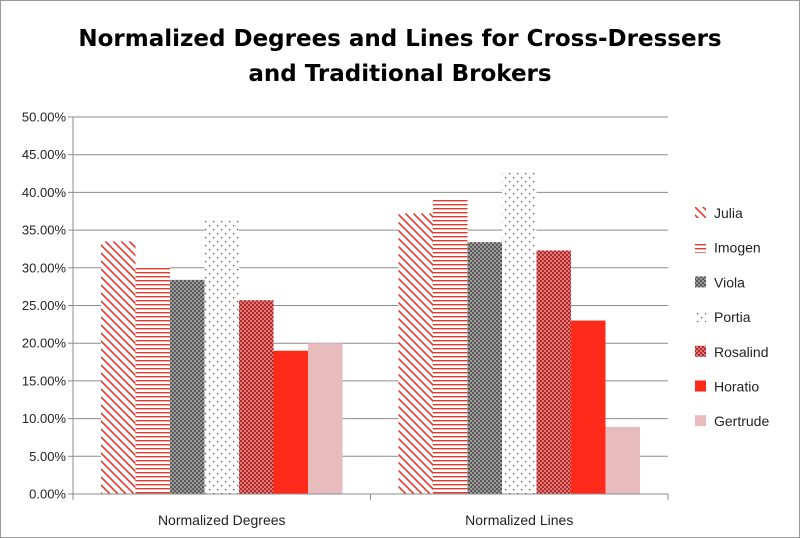 This screenshot has width=800, height=538. I want to click on legend-label: Viola, so click(729, 282).